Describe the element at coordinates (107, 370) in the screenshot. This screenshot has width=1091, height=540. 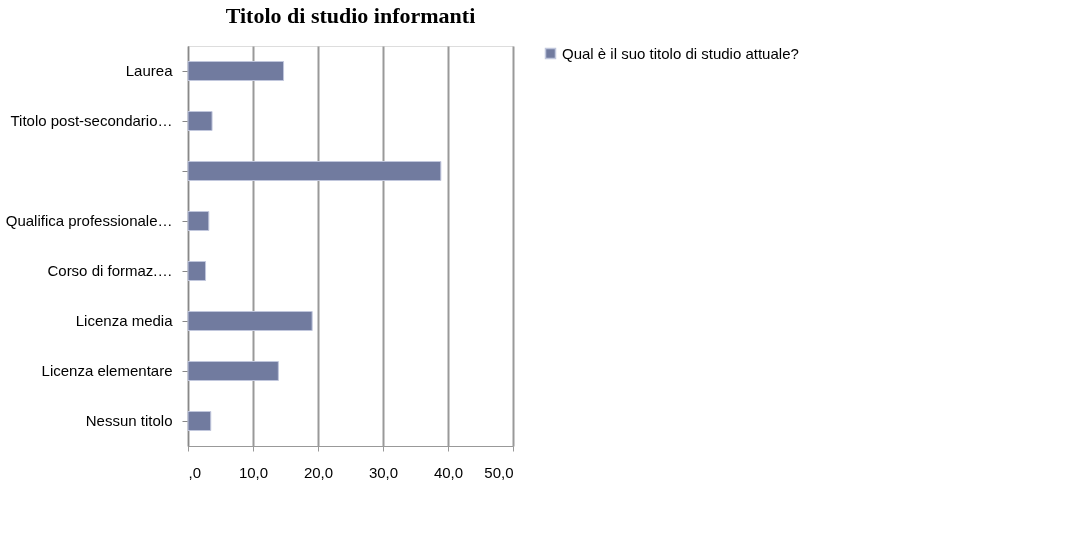
I see `y-tick-label: Licenza elementare` at that location.